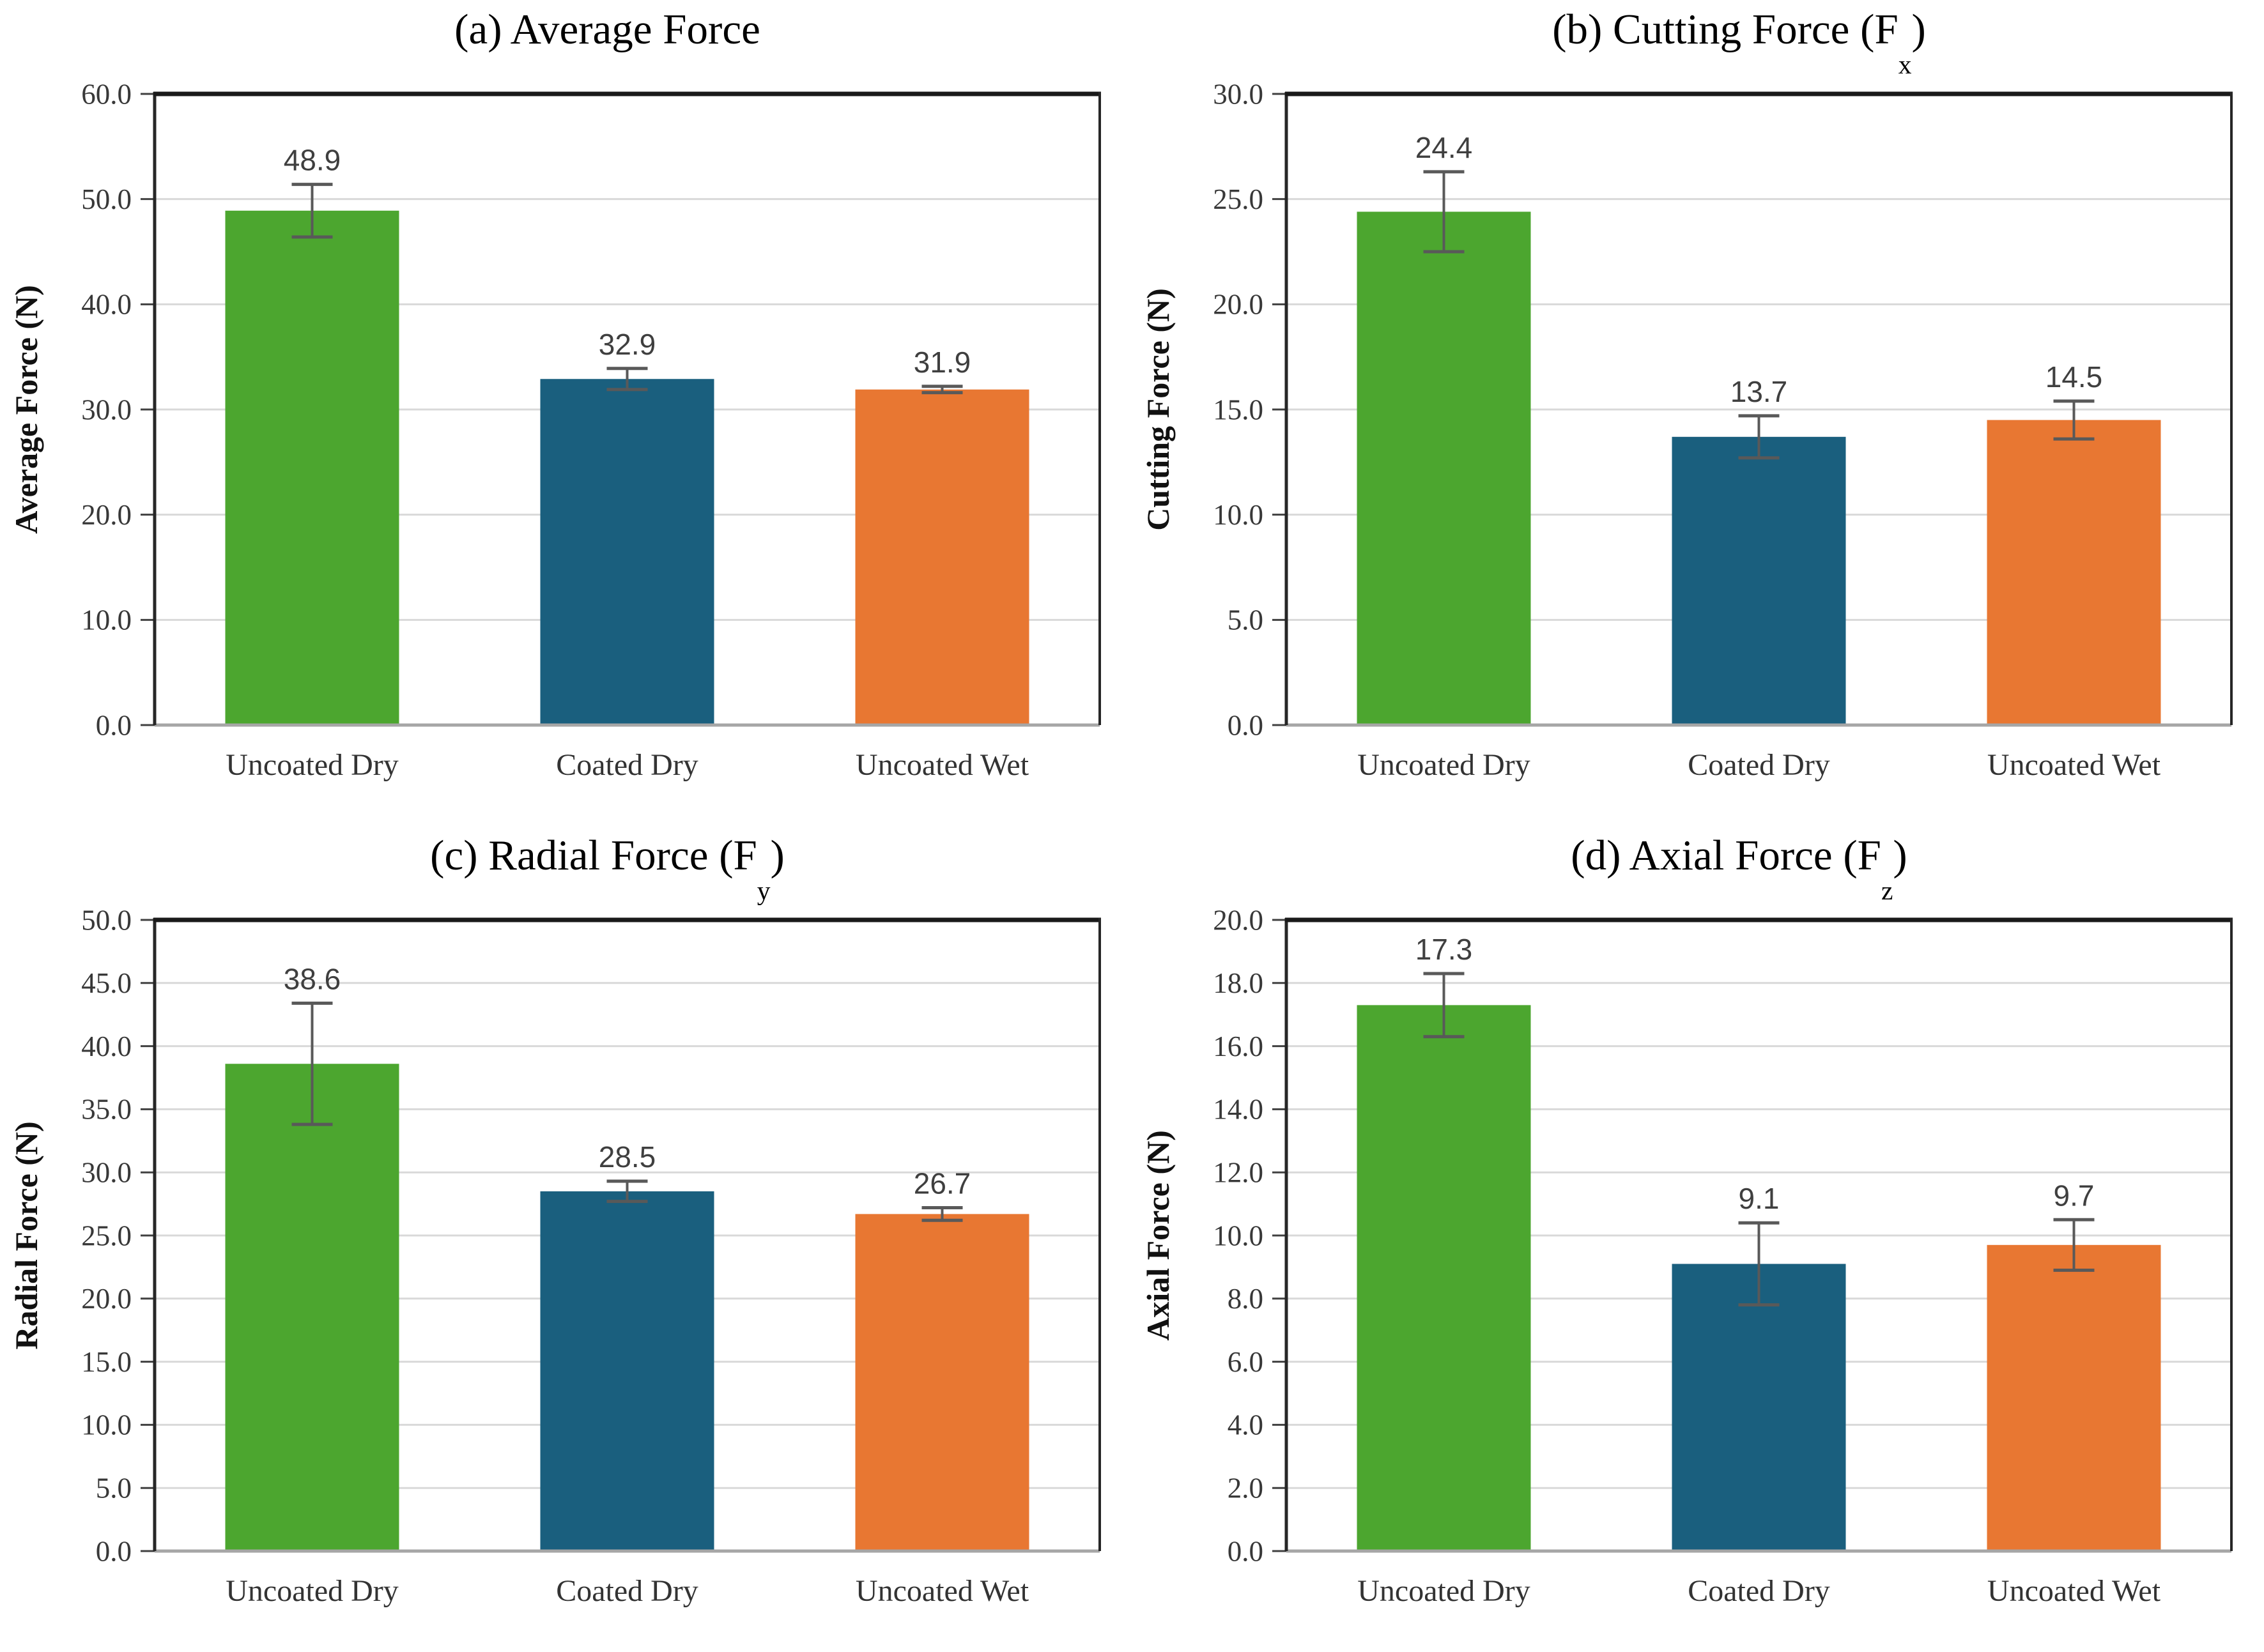  Describe the element at coordinates (1238, 983) in the screenshot. I see `y-tick-label: 18.0` at that location.